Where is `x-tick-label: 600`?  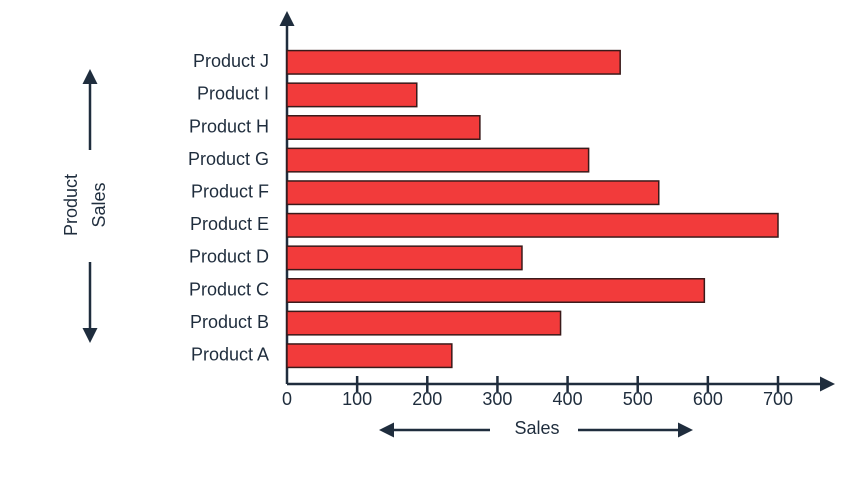
x-tick-label: 600 is located at coordinates (708, 399).